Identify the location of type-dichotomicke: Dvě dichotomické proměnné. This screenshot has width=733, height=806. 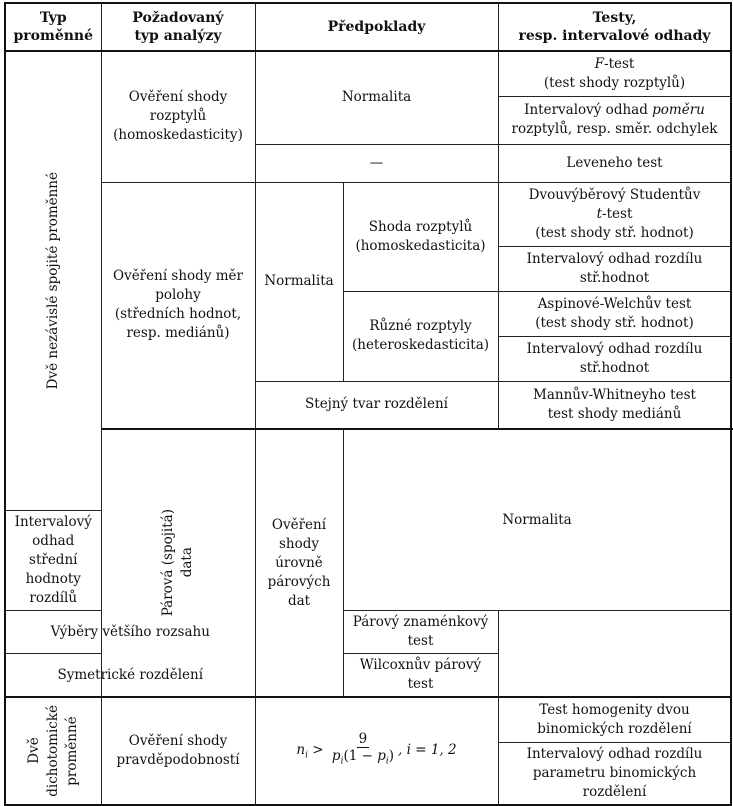
(53, 750).